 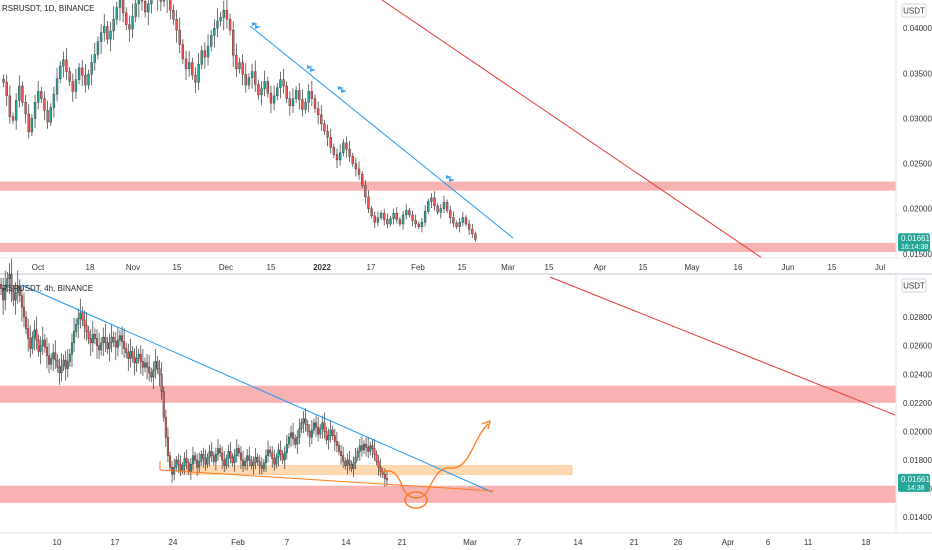 I want to click on price-tick-label: 0.02800, so click(x=917, y=317).